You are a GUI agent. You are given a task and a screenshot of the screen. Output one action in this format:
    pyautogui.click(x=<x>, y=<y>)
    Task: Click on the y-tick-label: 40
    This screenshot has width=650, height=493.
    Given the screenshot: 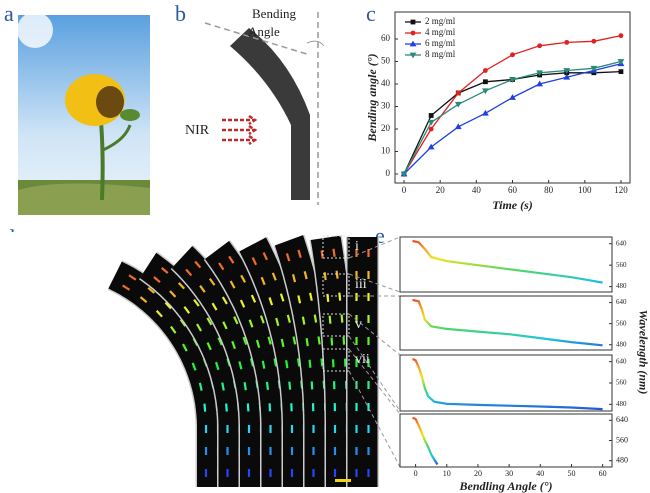 What is the action you would take?
    pyautogui.click(x=386, y=83)
    